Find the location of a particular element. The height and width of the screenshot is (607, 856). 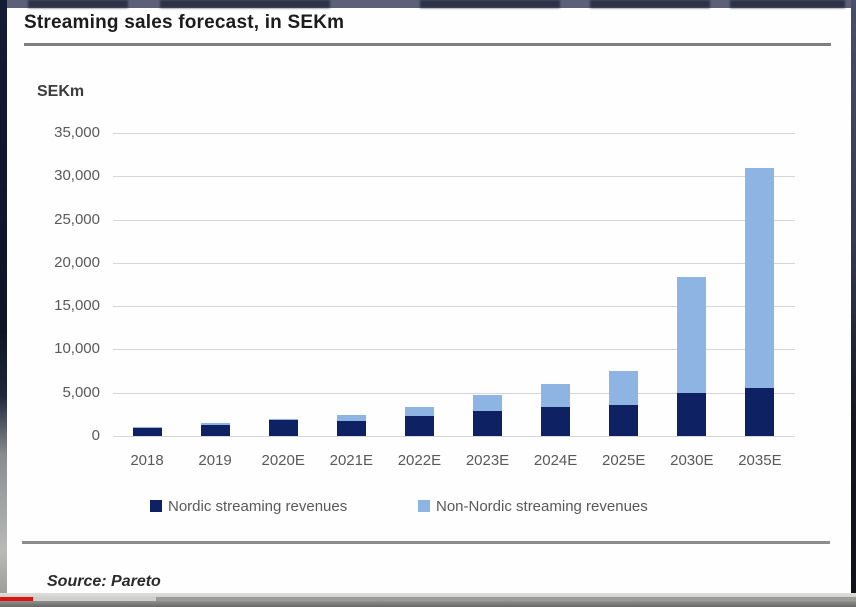

x-tick-label: 2023E is located at coordinates (487, 460).